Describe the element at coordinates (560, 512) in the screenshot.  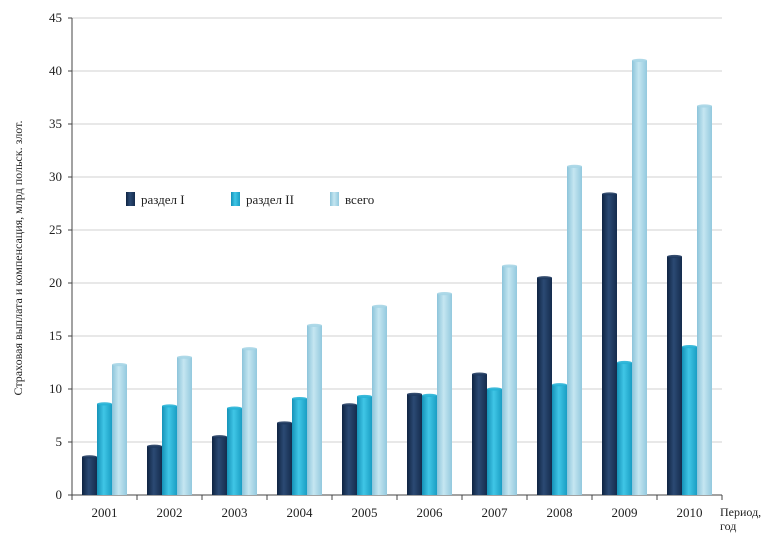
I see `x-tick-label: 2008` at that location.